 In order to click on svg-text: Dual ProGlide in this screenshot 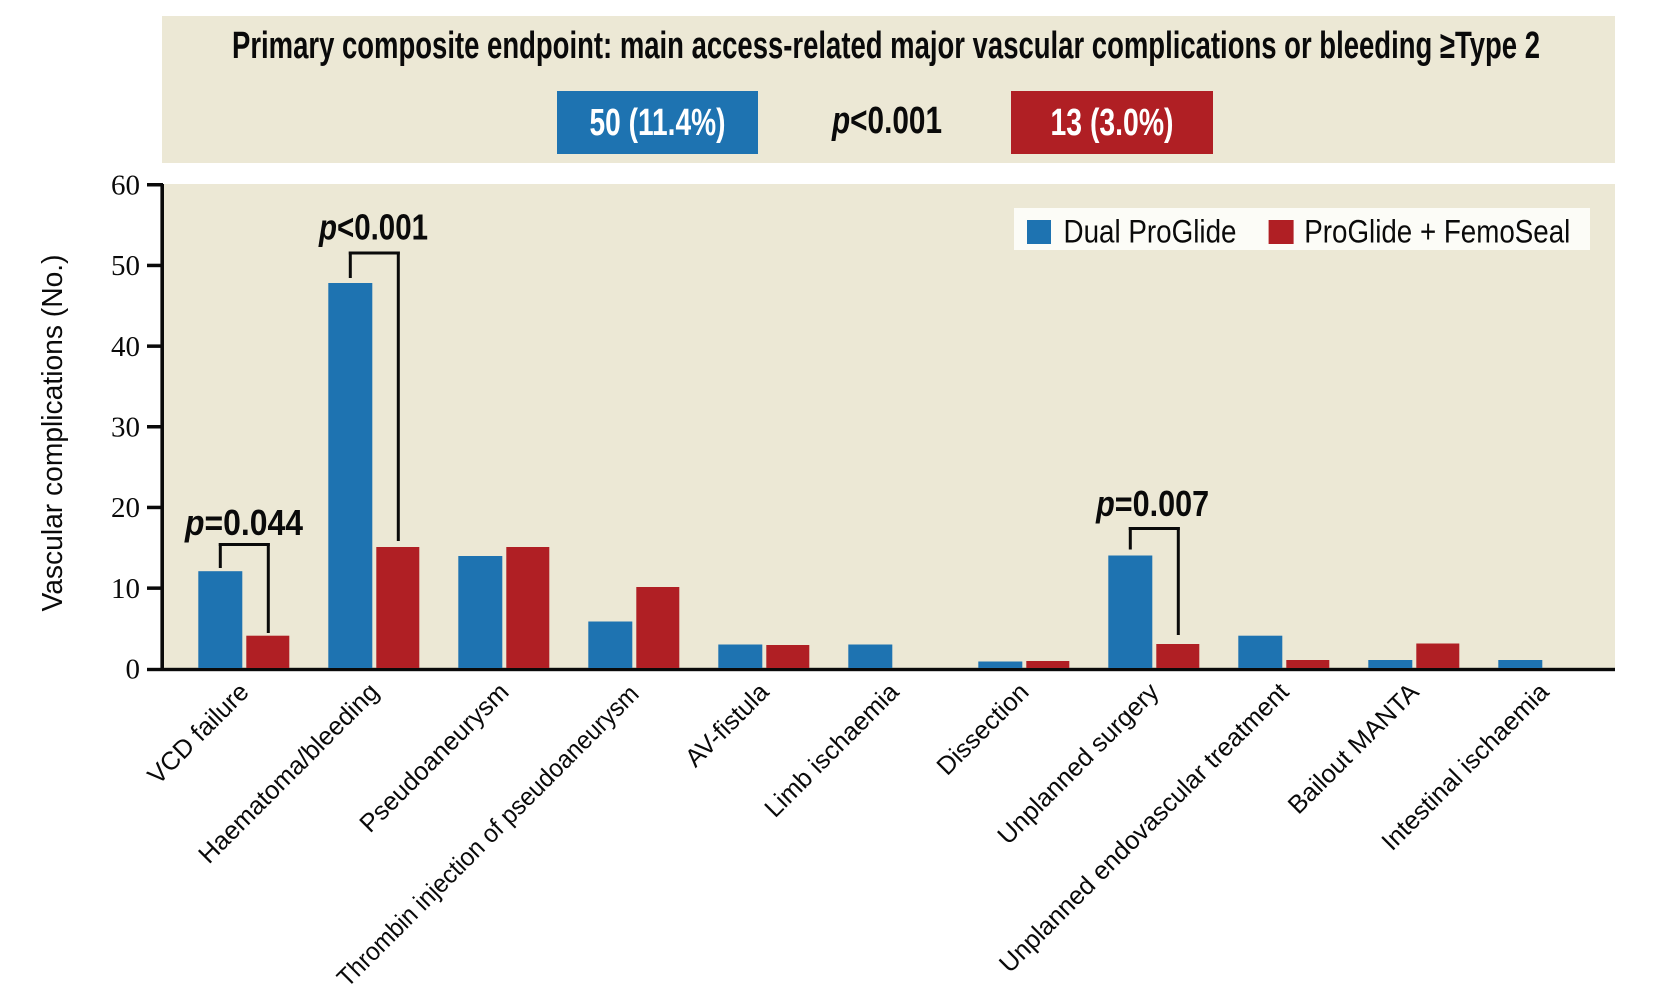, I will do `click(1150, 232)`.